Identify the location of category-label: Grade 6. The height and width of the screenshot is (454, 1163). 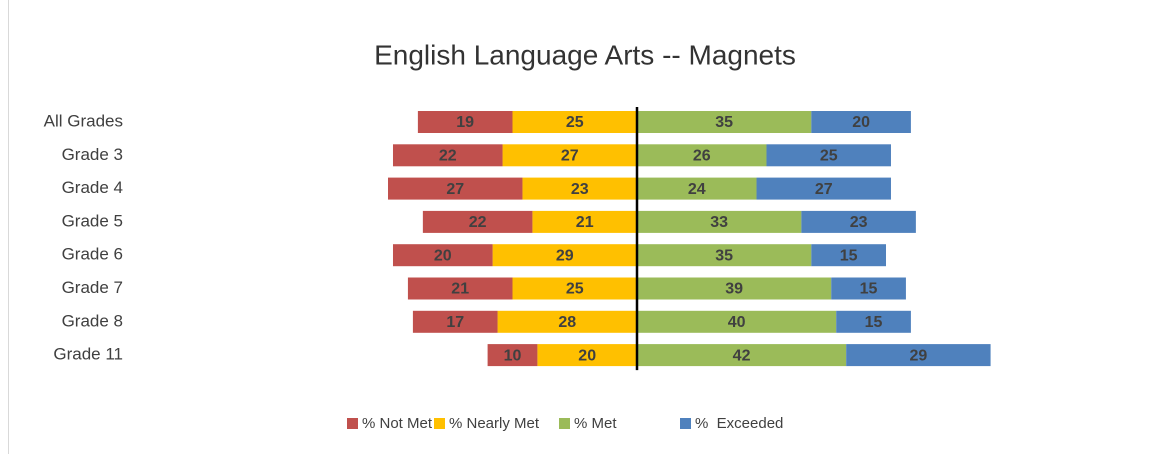
(92, 254).